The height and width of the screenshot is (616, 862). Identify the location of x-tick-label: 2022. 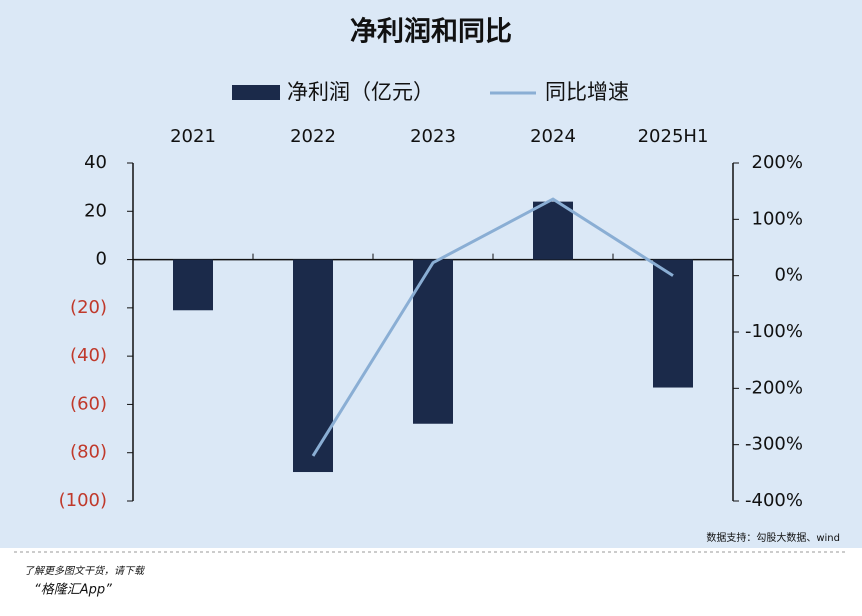
(313, 136).